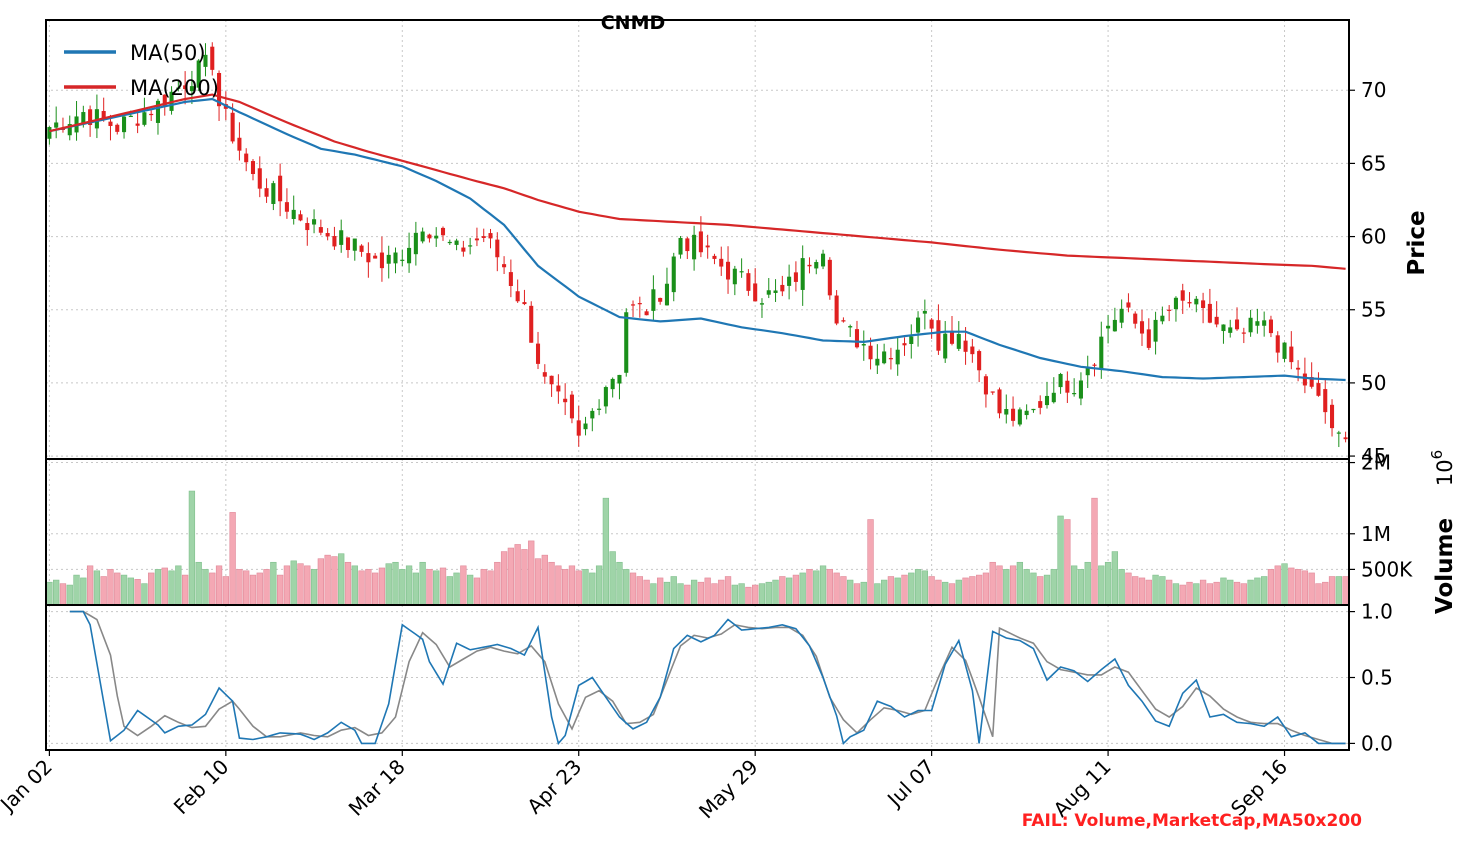 This screenshot has width=1473, height=855. Describe the element at coordinates (377, 788) in the screenshot. I see `x-tick-label: Mar 18` at that location.